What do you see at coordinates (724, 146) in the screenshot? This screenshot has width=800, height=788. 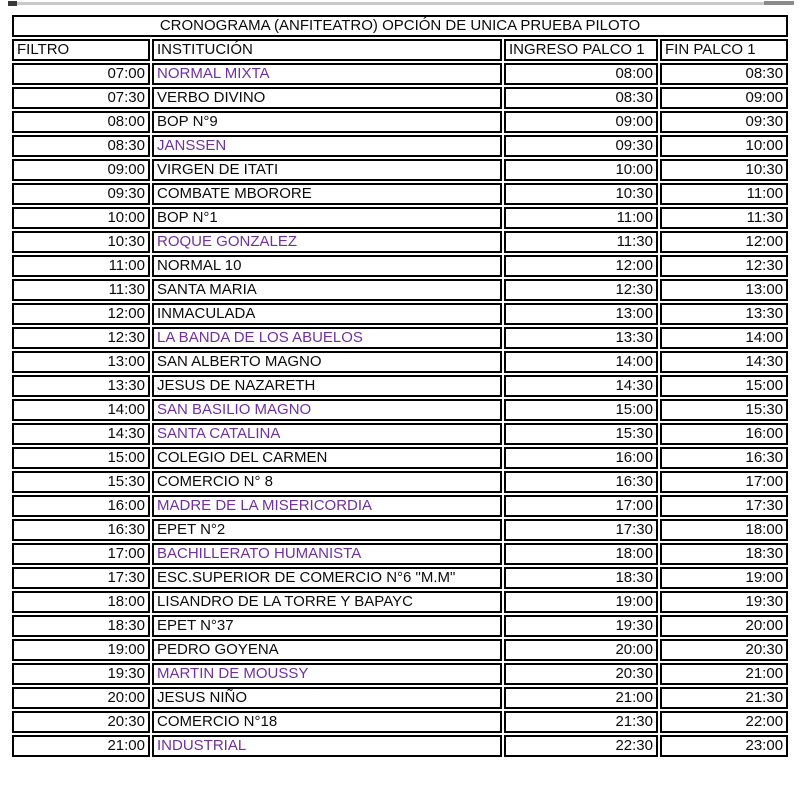 I see `fin-cell: 10:00` at bounding box center [724, 146].